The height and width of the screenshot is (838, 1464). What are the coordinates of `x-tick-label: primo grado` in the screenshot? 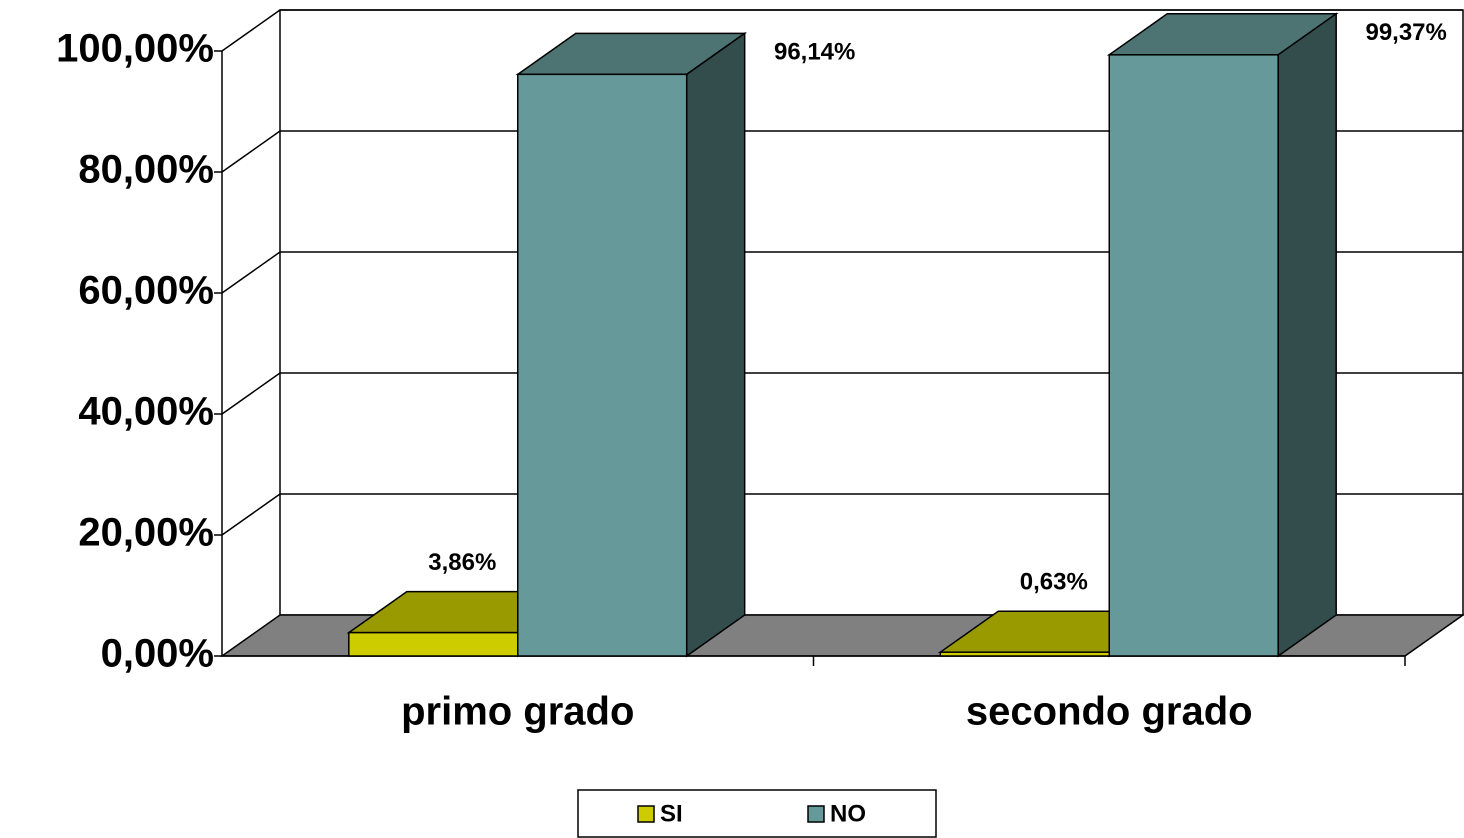 It's located at (517, 712).